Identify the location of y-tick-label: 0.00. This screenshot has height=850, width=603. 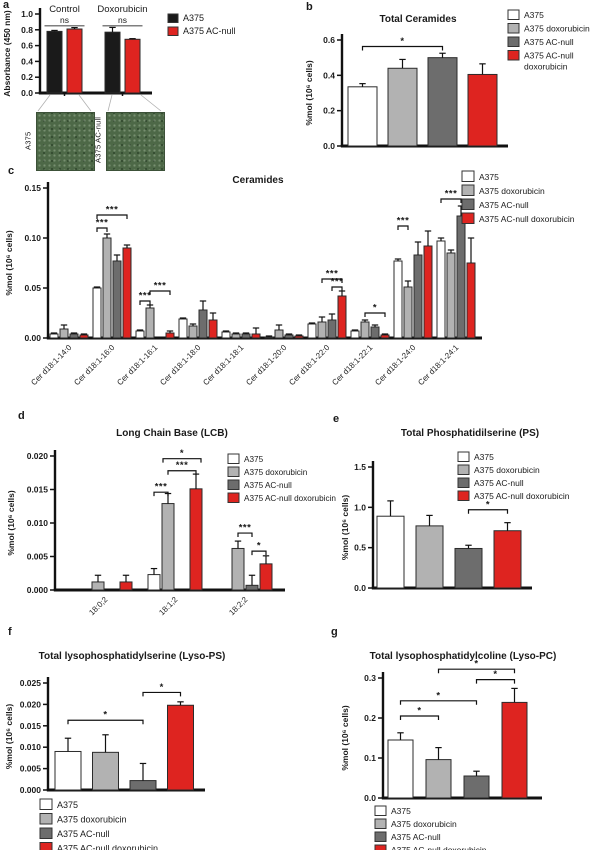
(32, 338).